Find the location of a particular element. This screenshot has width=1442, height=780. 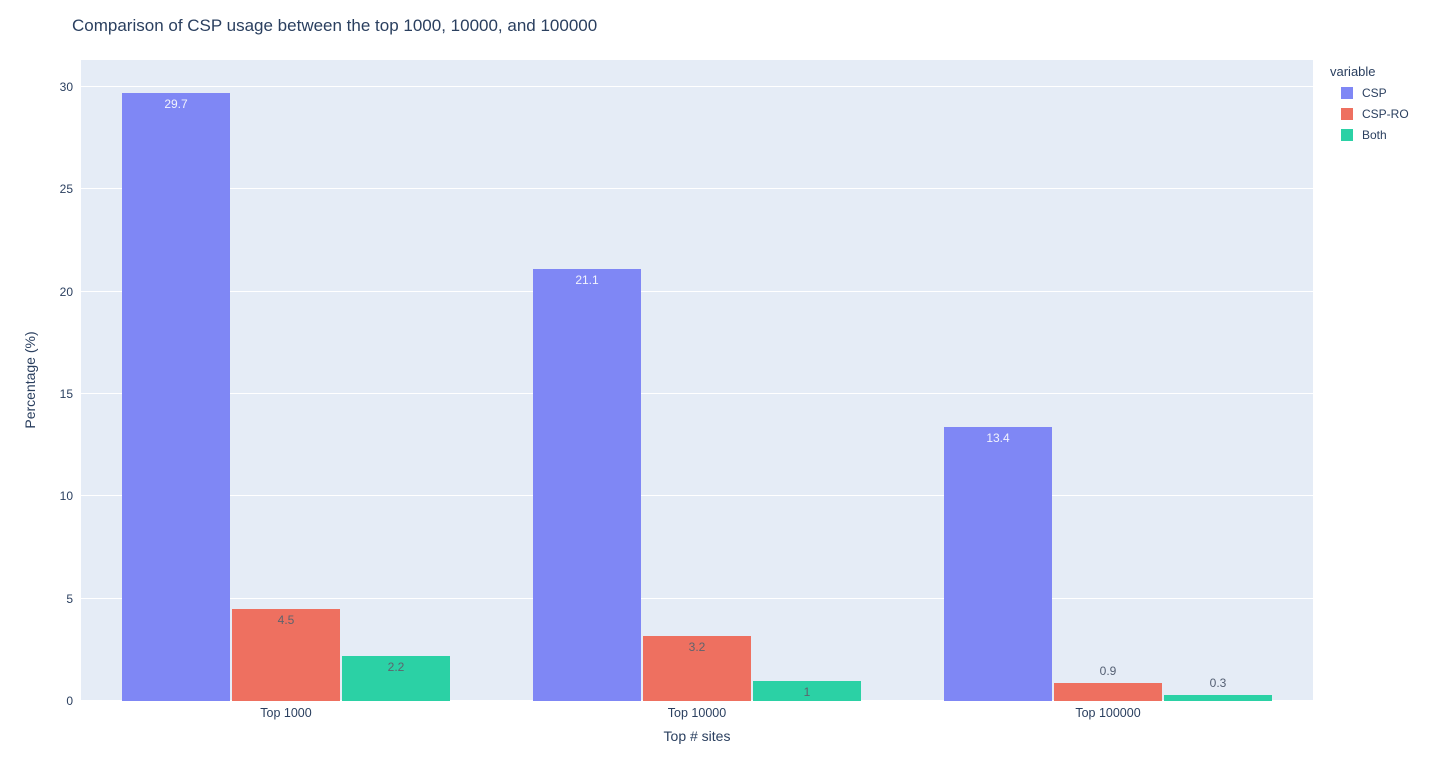

legend-title: variable is located at coordinates (1353, 71).